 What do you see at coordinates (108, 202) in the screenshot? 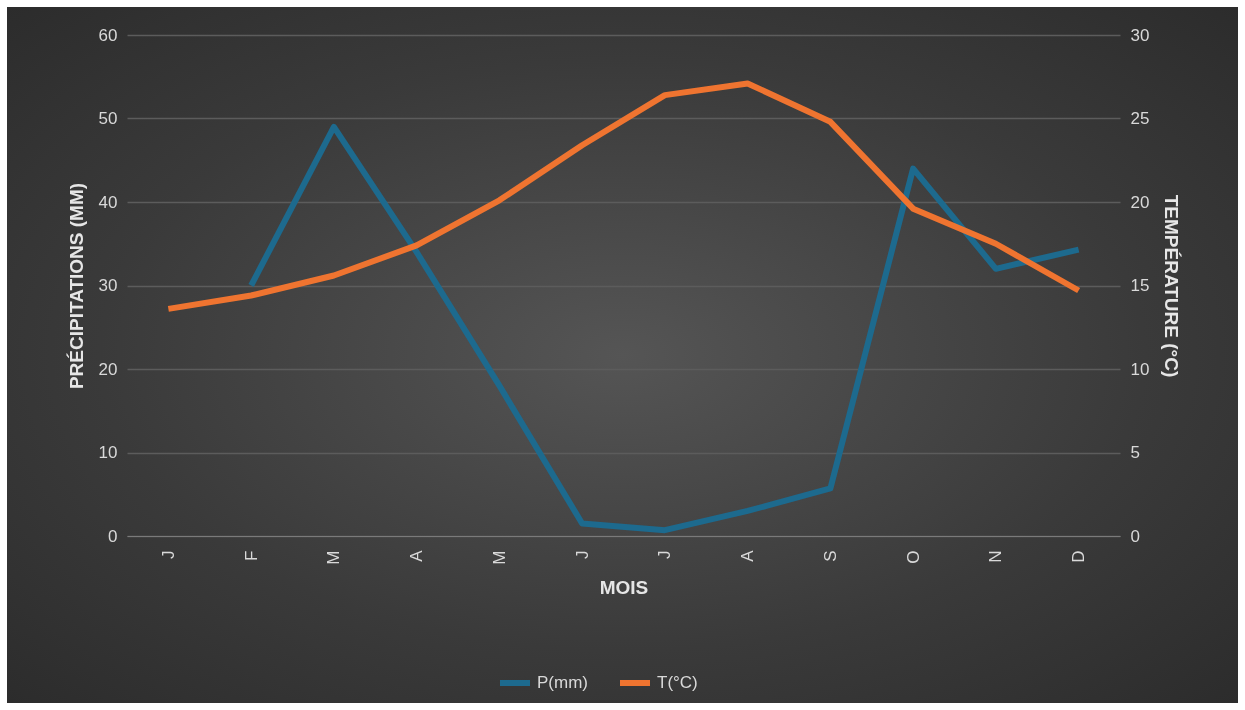
I see `y-tick-label: 40` at bounding box center [108, 202].